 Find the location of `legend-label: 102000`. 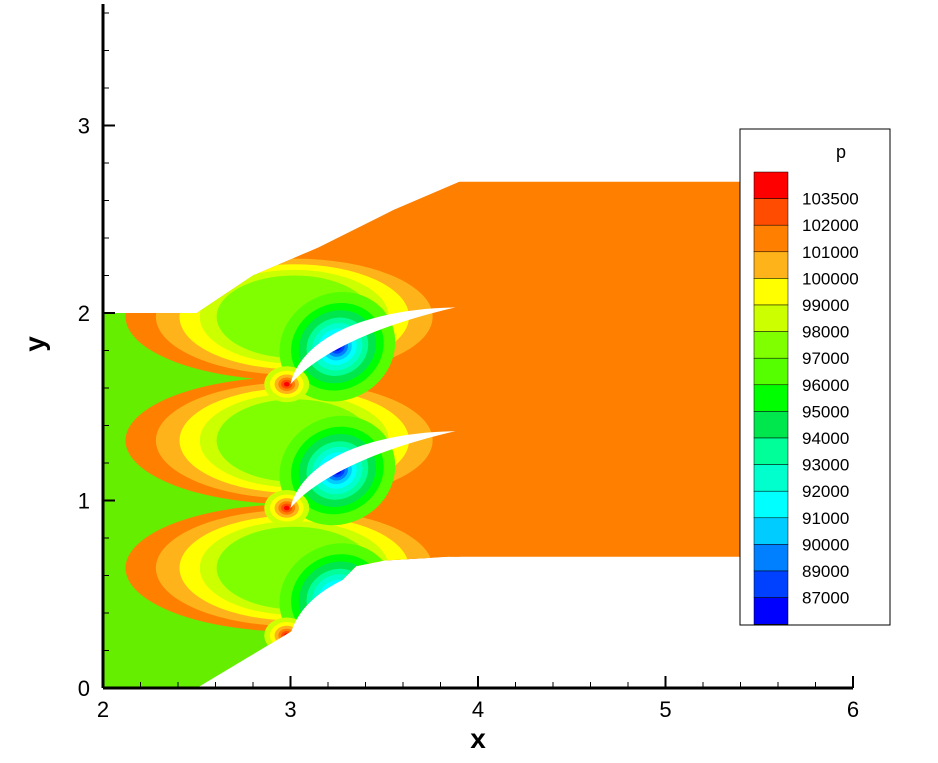

legend-label: 102000 is located at coordinates (830, 225).